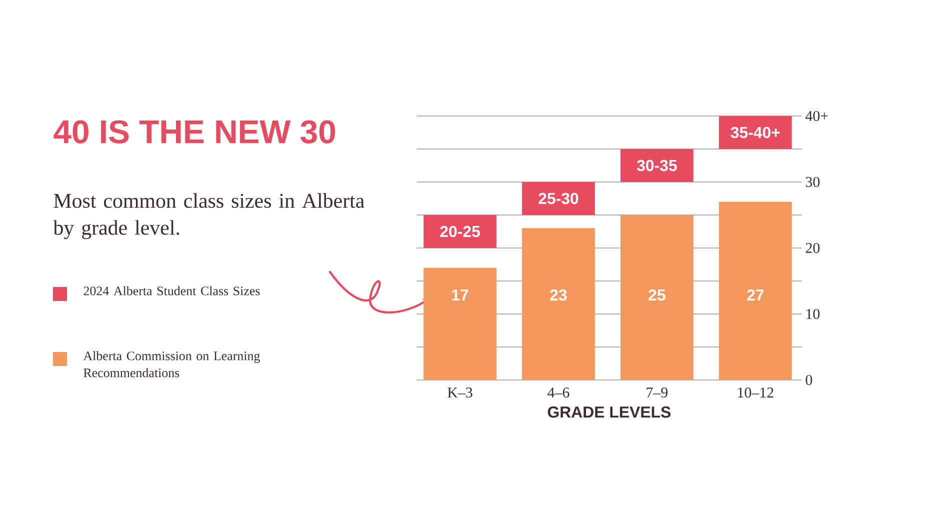 The width and height of the screenshot is (939, 526). What do you see at coordinates (460, 393) in the screenshot?
I see `x-tick-label: K–3` at bounding box center [460, 393].